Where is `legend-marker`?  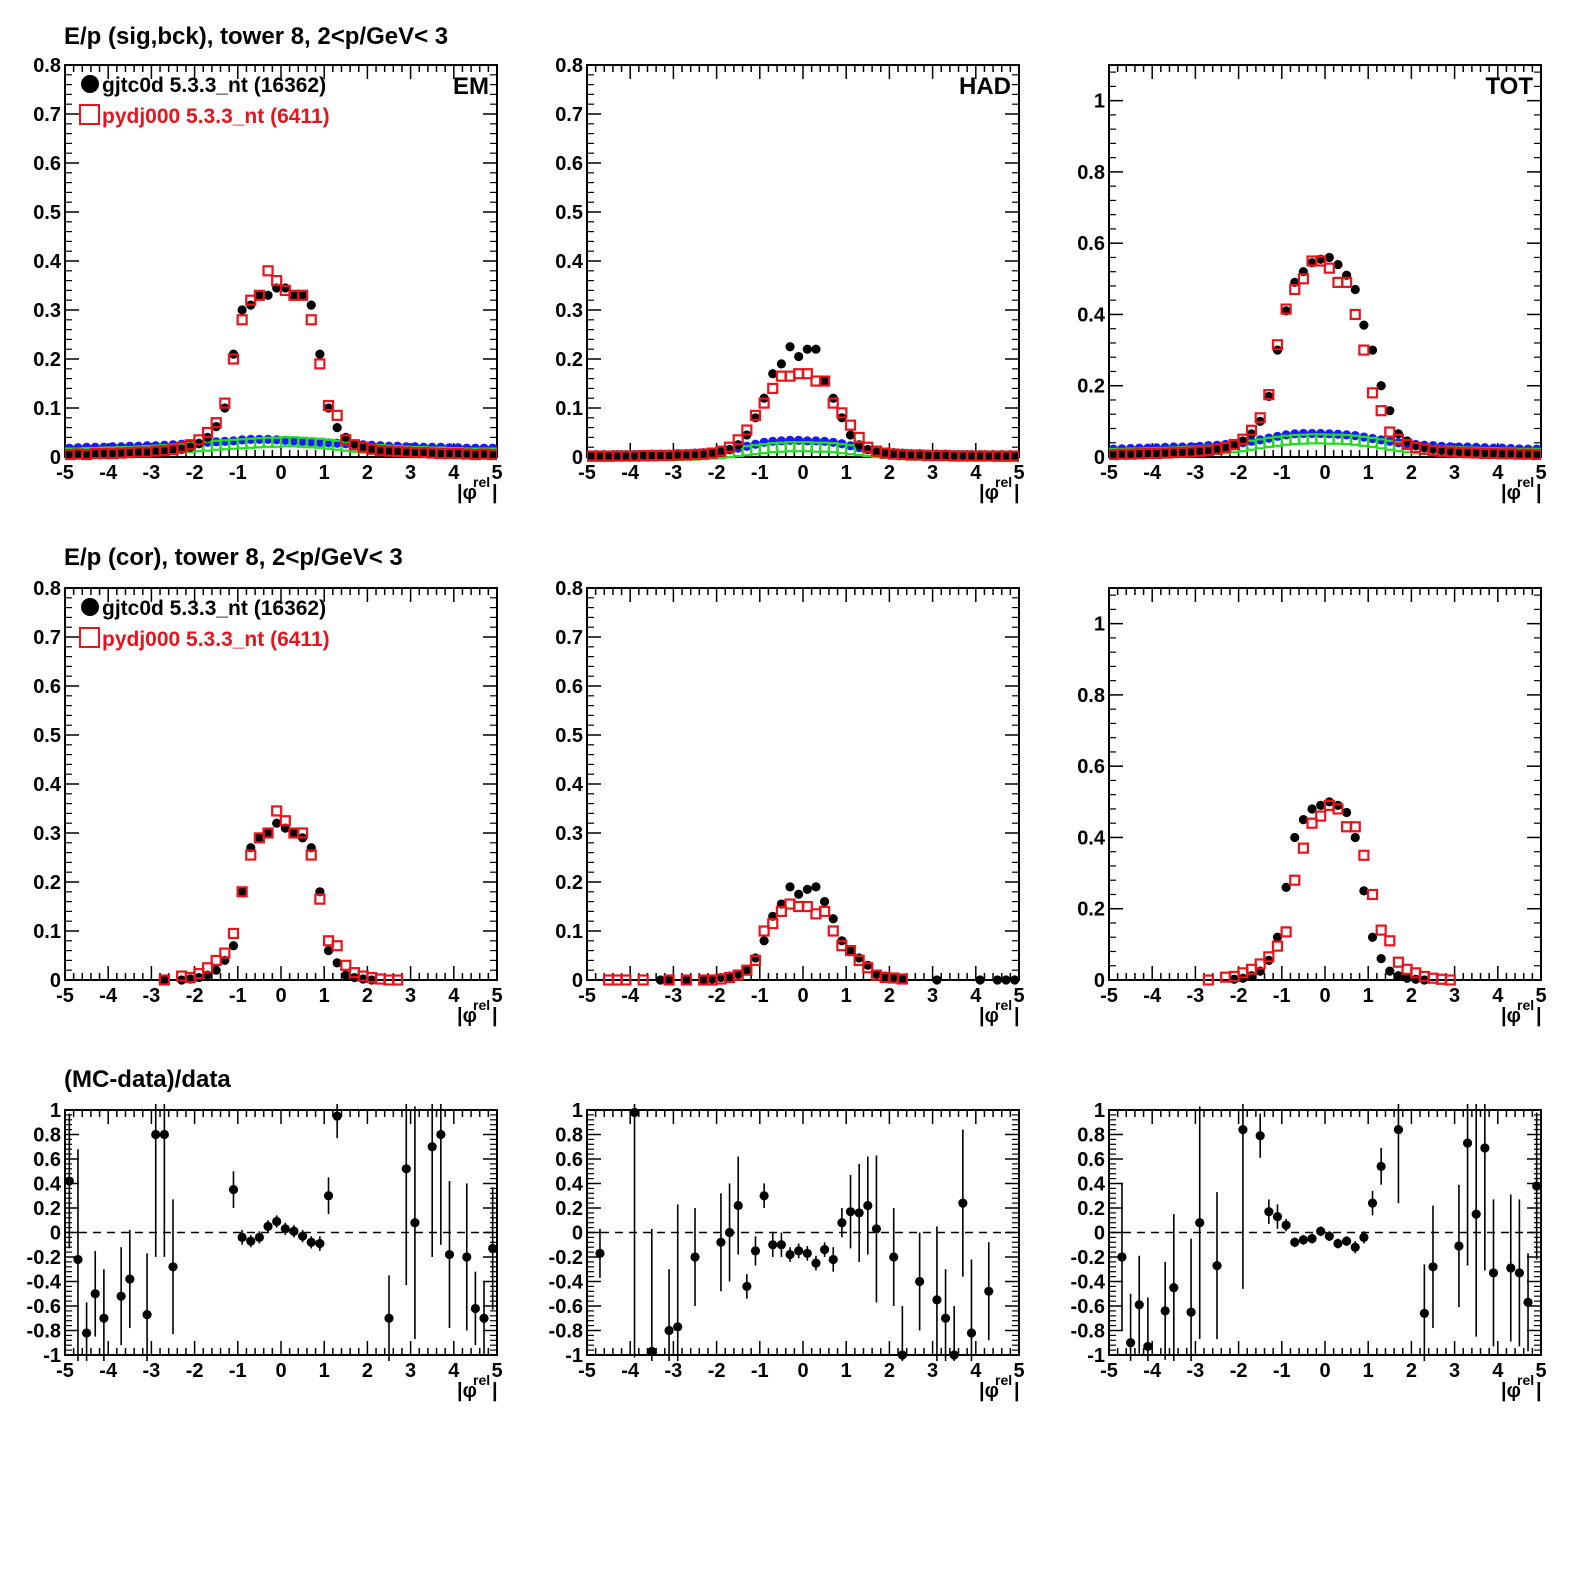
legend-marker is located at coordinates (90, 607).